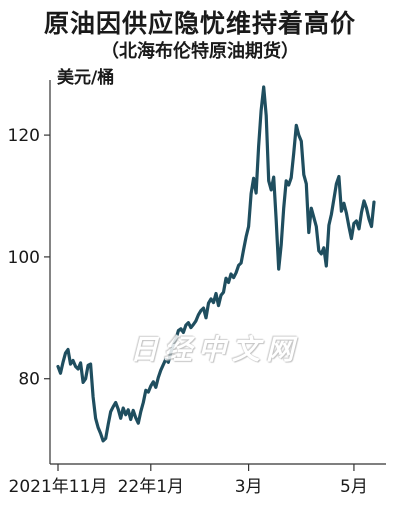 This screenshot has width=400, height=506. I want to click on y-tick-label: 80, so click(29, 380).